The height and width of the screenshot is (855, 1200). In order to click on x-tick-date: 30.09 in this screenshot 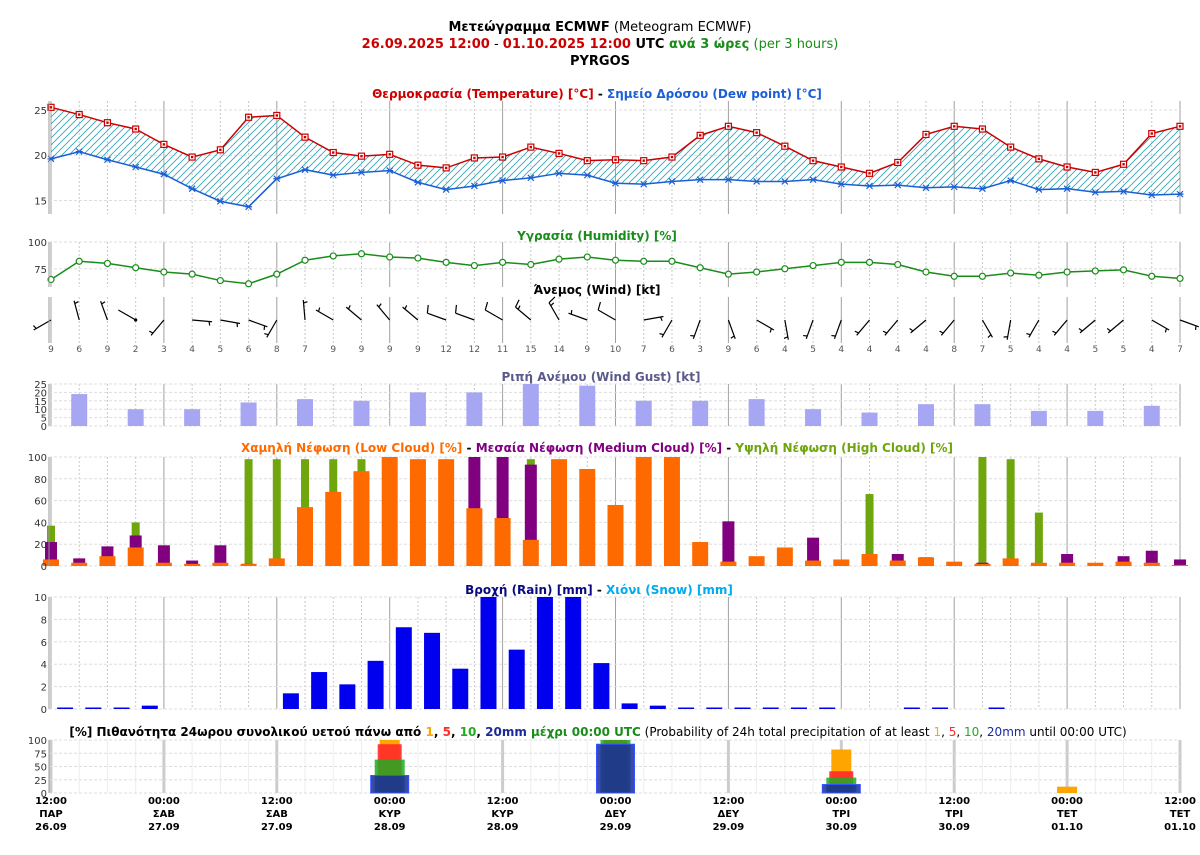, I will do `click(954, 827)`.